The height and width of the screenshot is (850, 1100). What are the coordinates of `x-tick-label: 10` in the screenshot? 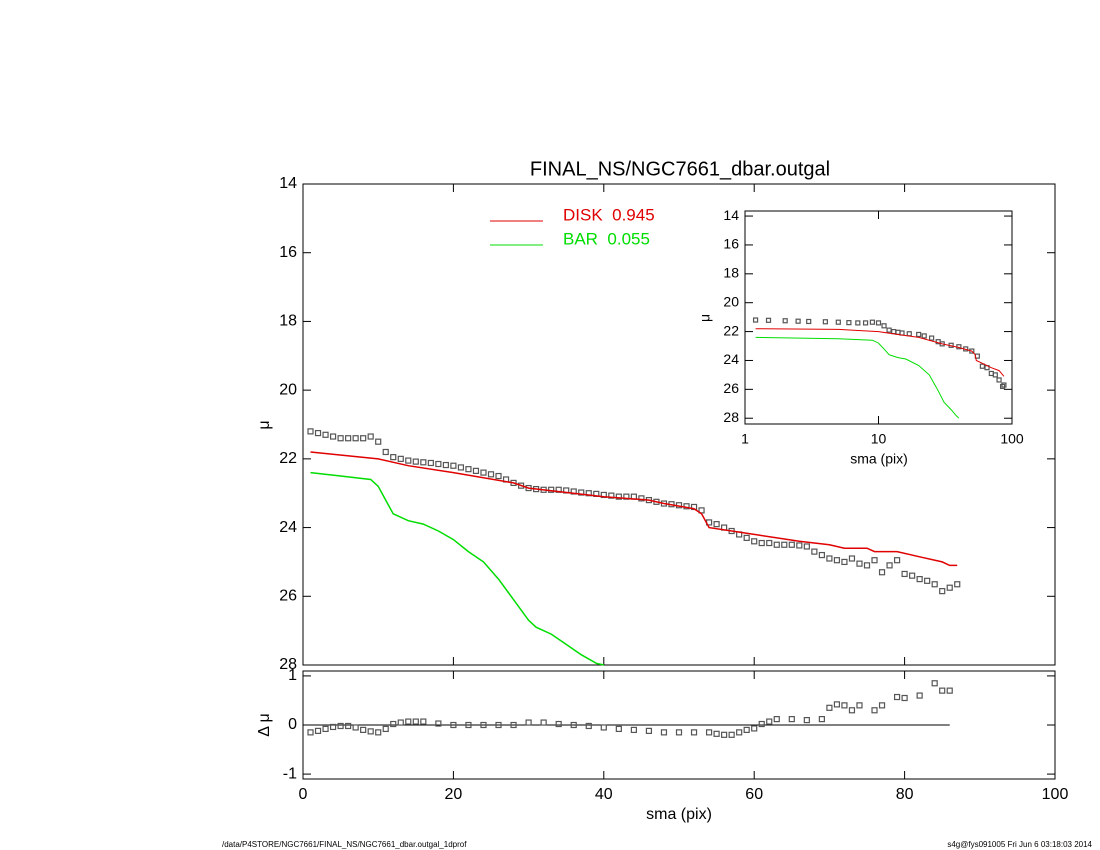 It's located at (879, 439).